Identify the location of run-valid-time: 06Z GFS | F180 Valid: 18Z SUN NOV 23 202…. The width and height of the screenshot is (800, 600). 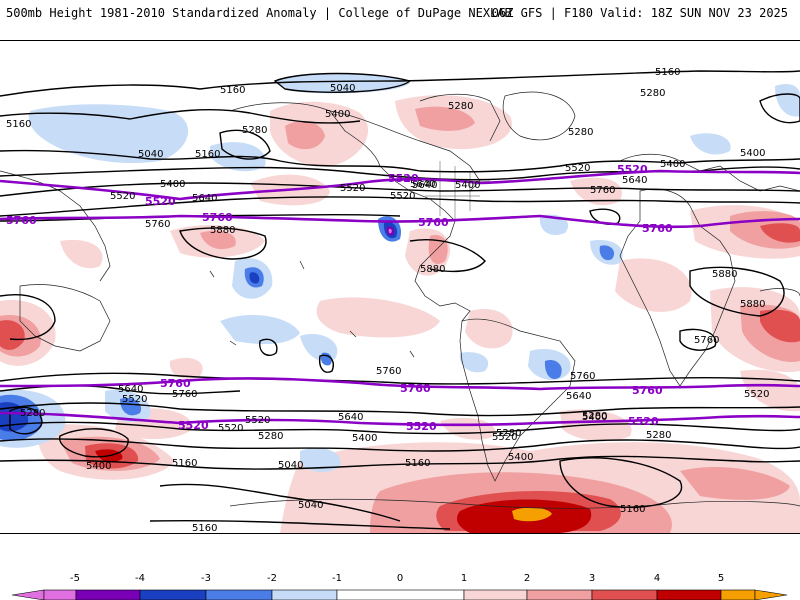
(639, 13).